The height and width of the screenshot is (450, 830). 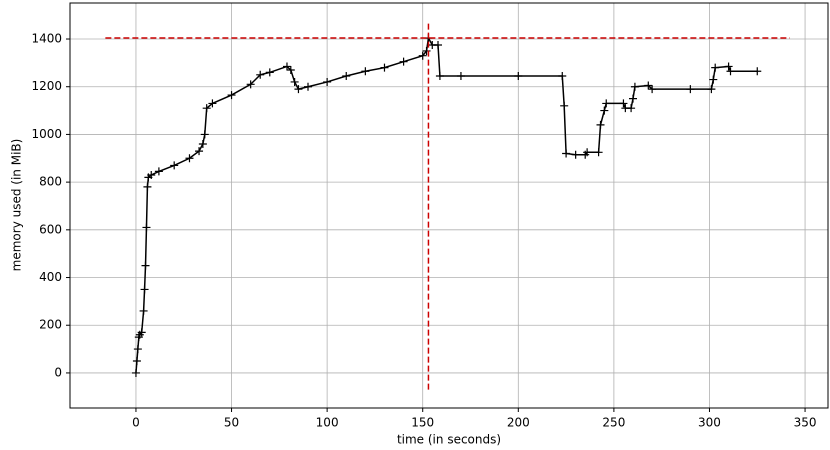 I want to click on y-tick-label: 1400, so click(x=46, y=39).